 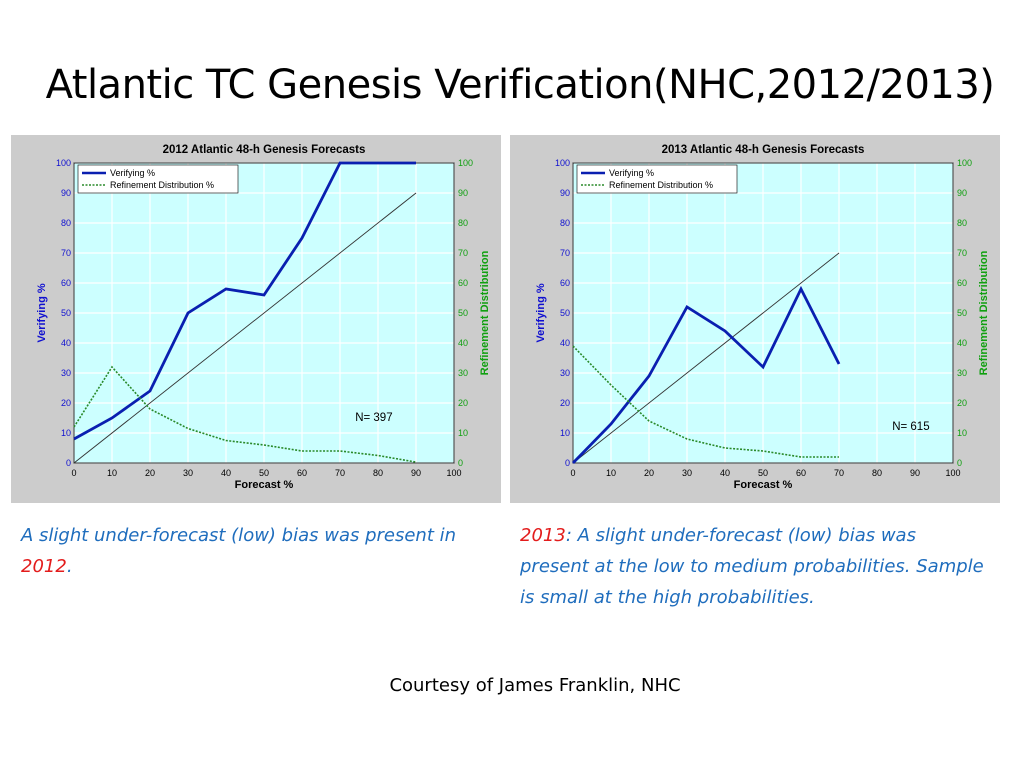 What do you see at coordinates (535, 685) in the screenshot?
I see `footer-credit: Courtesy of James Franklin, NHC` at bounding box center [535, 685].